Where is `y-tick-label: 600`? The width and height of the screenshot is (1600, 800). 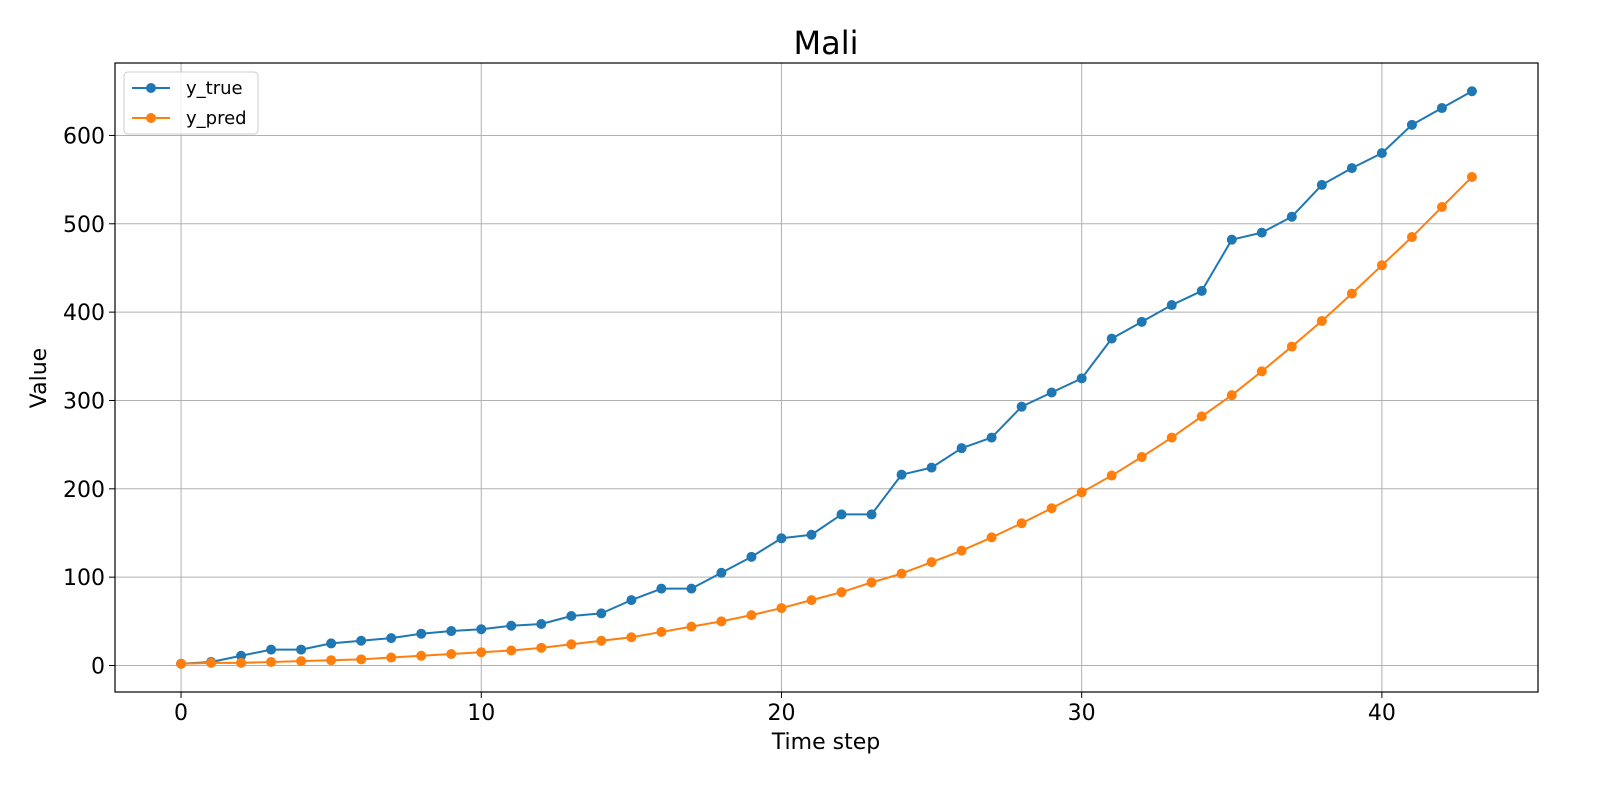
y-tick-label: 600 is located at coordinates (84, 136).